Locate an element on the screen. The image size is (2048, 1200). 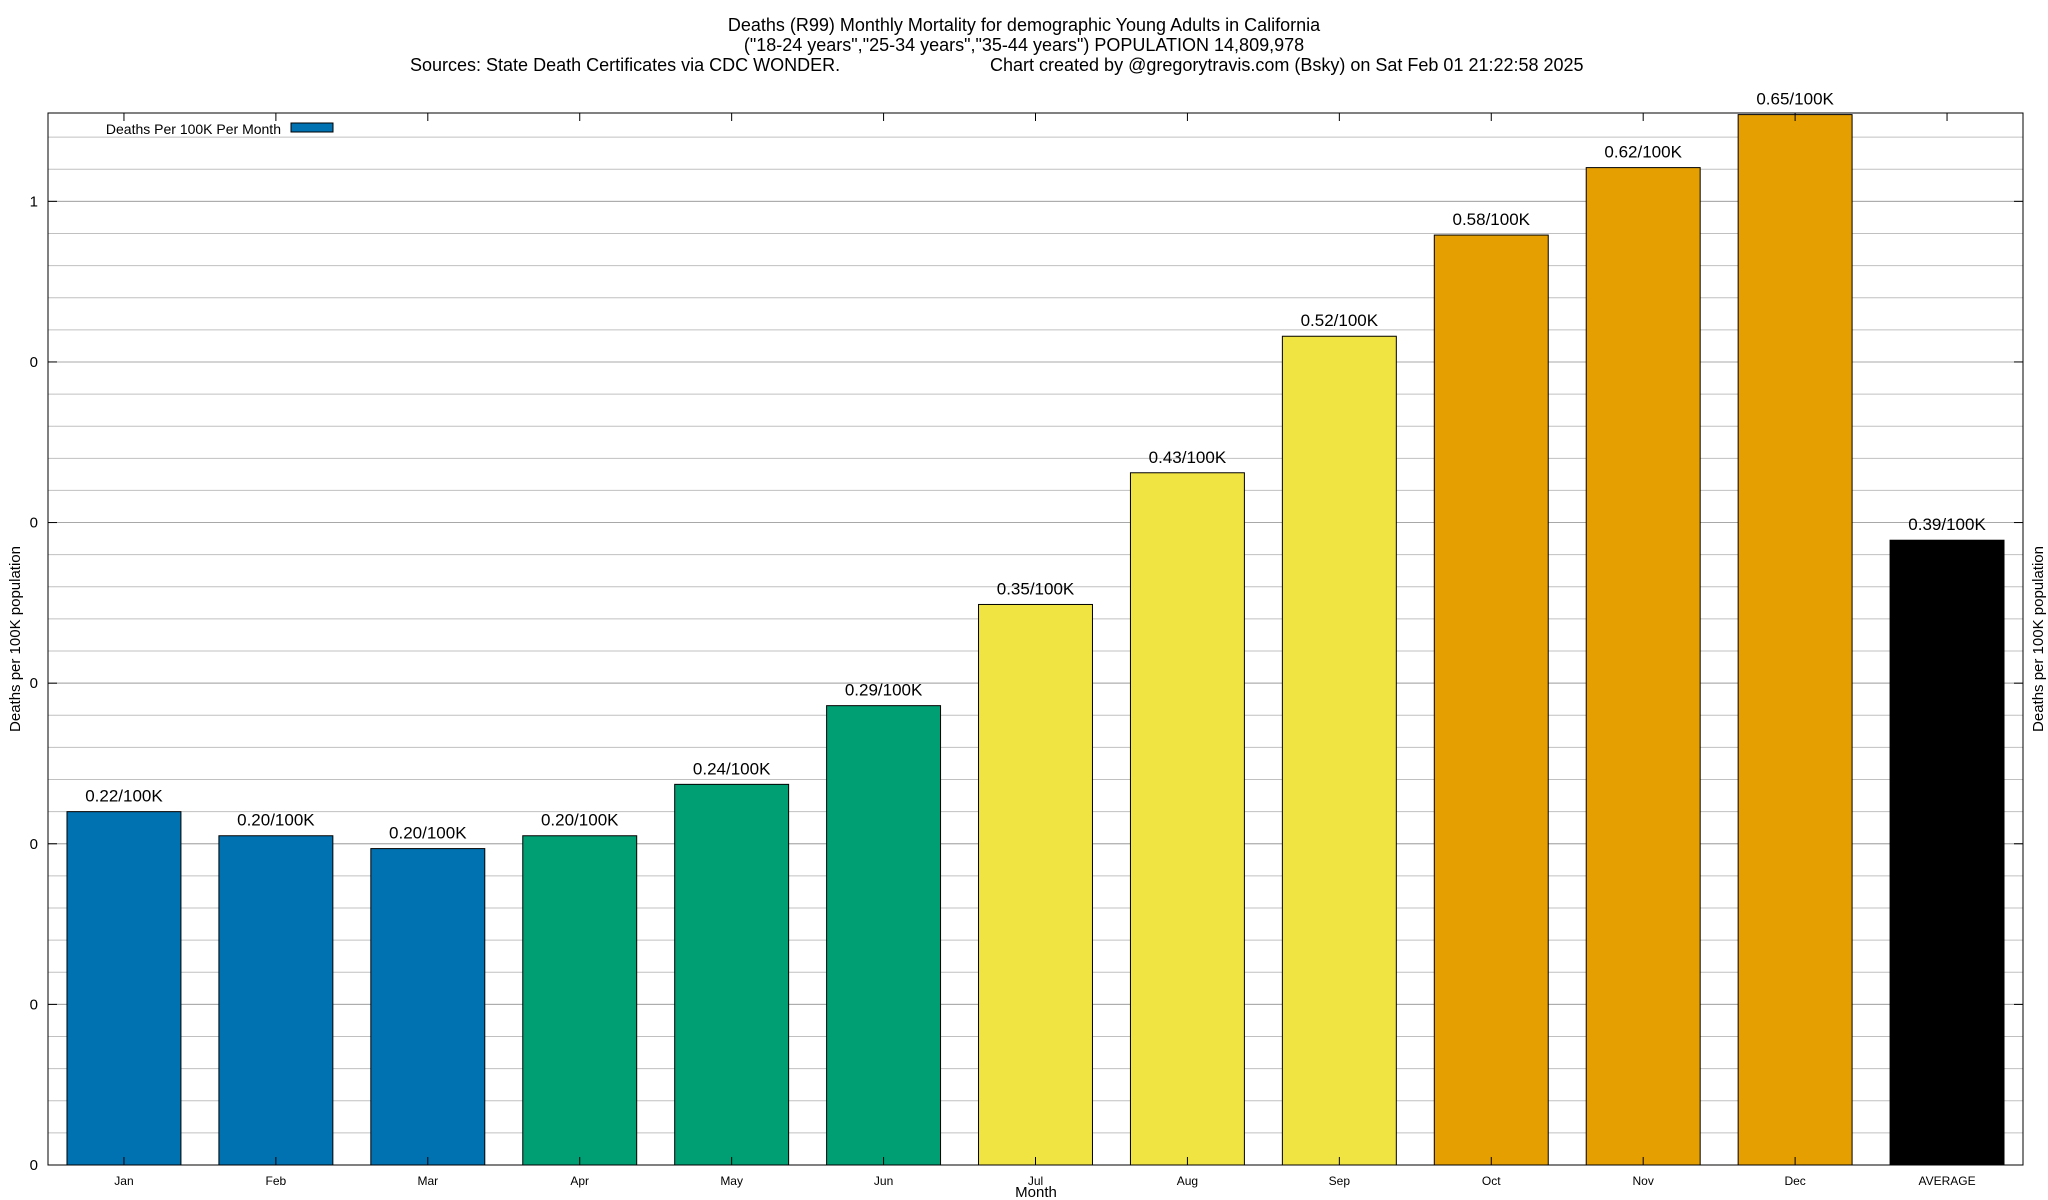
bar-mar is located at coordinates (428, 1007).